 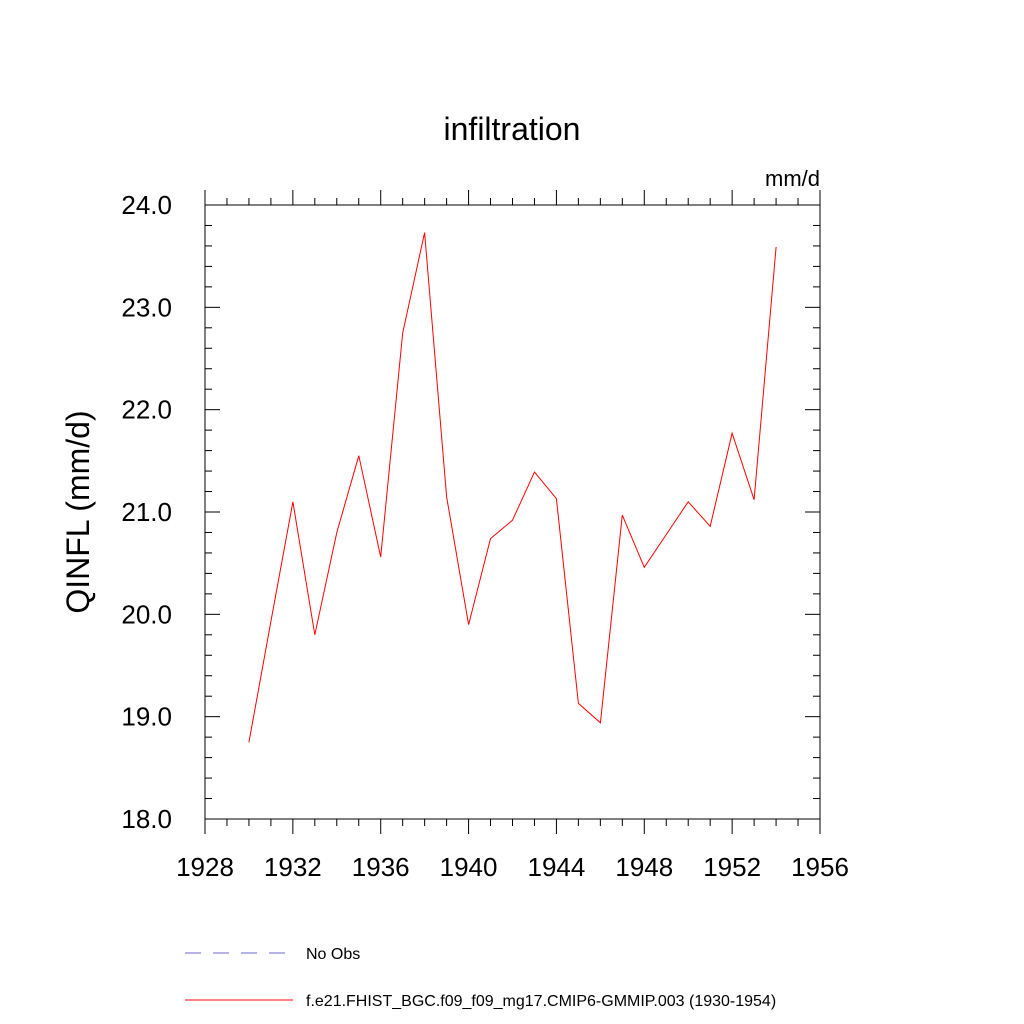 What do you see at coordinates (333, 954) in the screenshot?
I see `legend-label: No Obs` at bounding box center [333, 954].